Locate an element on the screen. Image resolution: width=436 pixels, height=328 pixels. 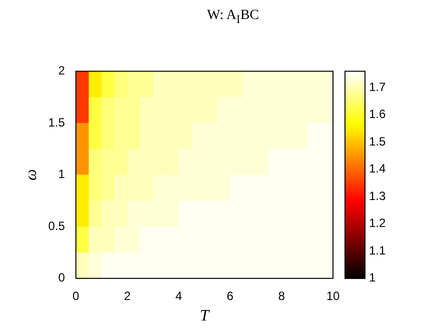
color-bar-label: 1 is located at coordinates (372, 277).